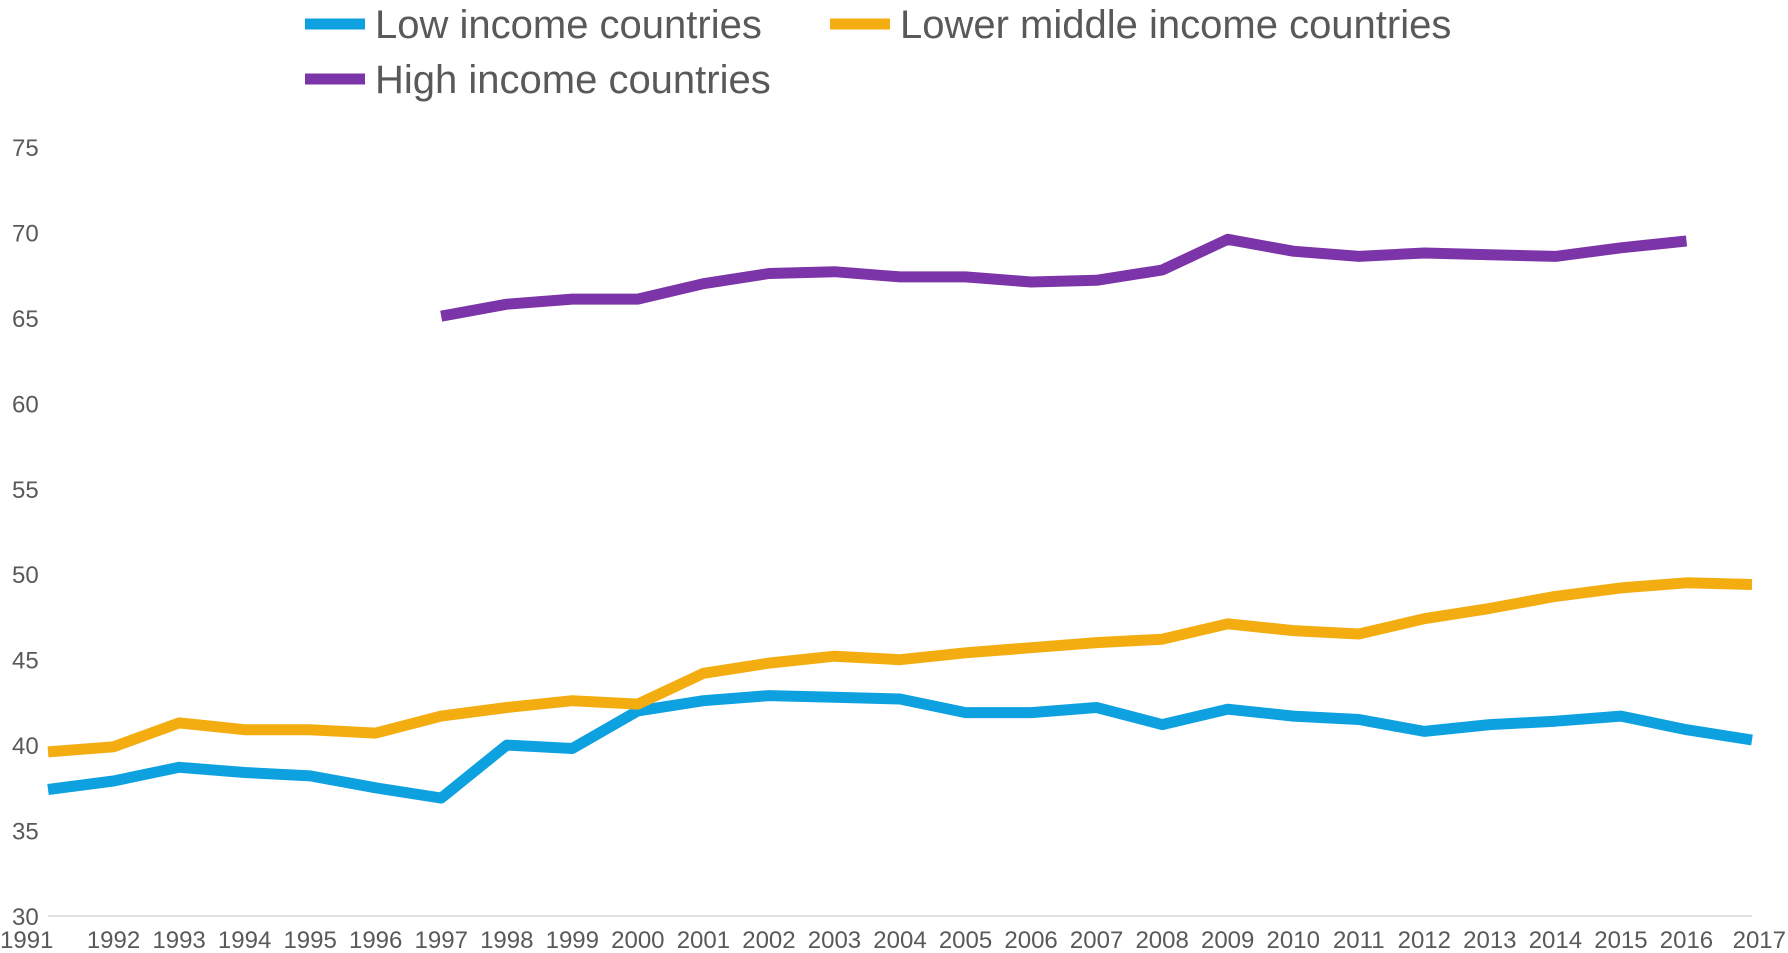 Image resolution: width=1788 pixels, height=953 pixels. Describe the element at coordinates (703, 940) in the screenshot. I see `x-tick-label: 2001` at that location.